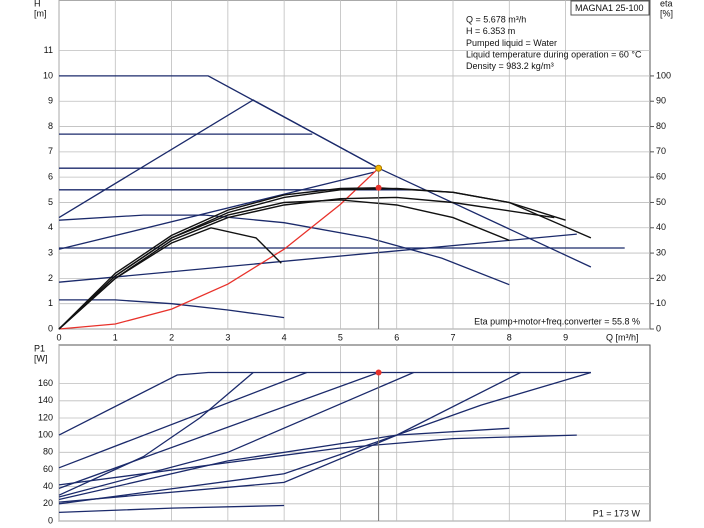 This screenshot has height=528, width=704. Describe the element at coordinates (41, 358) in the screenshot. I see `y-axis-unit: [W]` at that location.